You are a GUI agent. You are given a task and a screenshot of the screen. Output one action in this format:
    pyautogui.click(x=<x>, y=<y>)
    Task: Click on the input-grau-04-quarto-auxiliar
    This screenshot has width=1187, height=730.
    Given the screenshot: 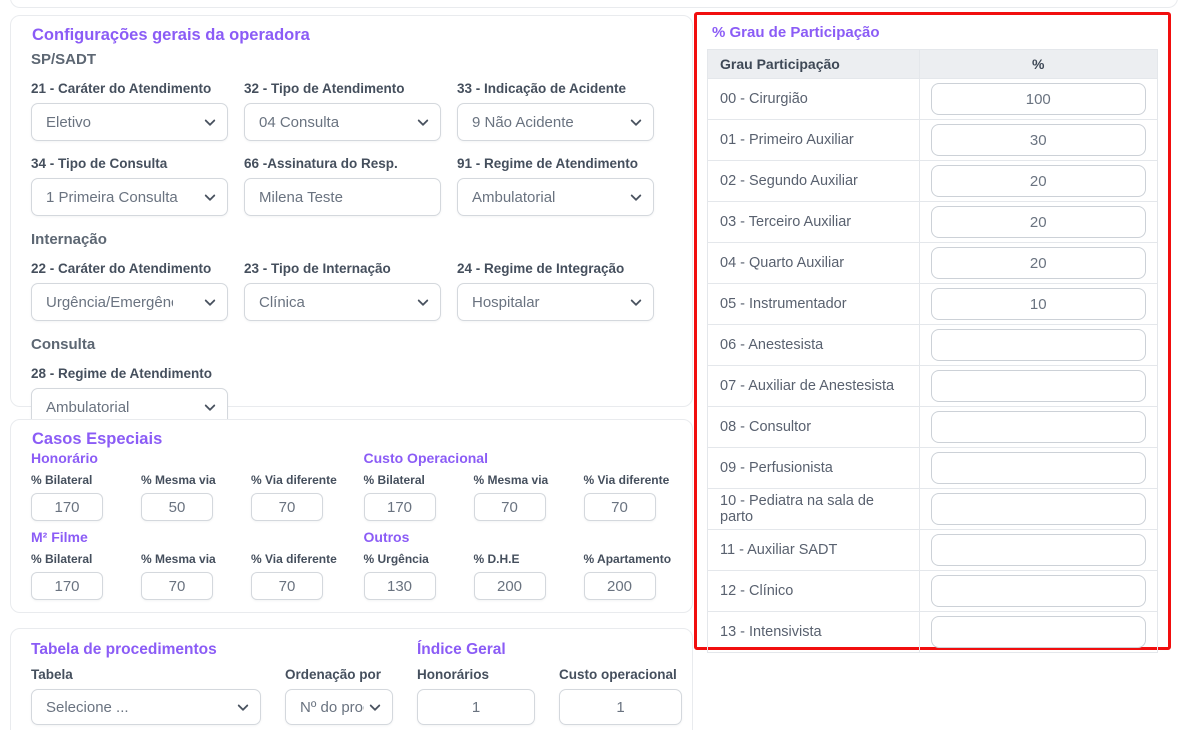 What is the action you would take?
    pyautogui.click(x=1038, y=263)
    